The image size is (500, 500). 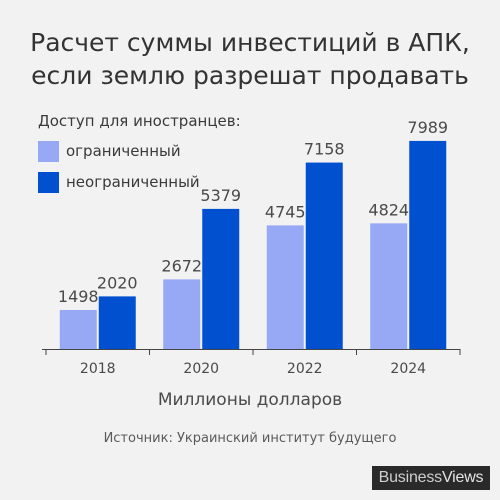 I want to click on legend-label-restricted: ограниченный, so click(x=123, y=151).